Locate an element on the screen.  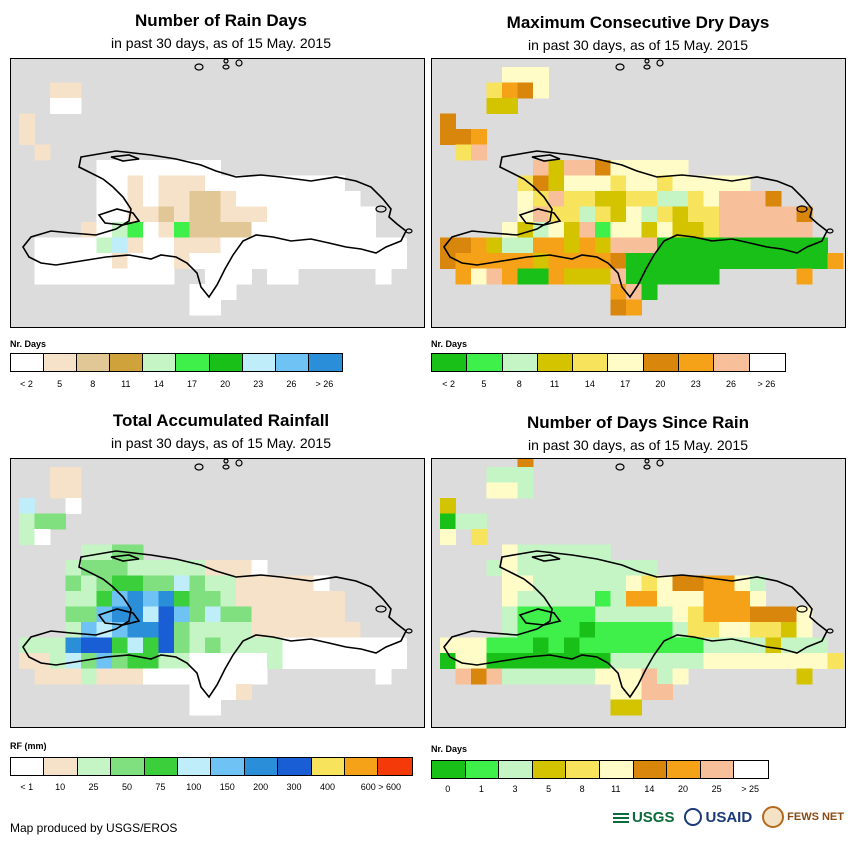
rain-days-map-svg is located at coordinates (216, 187).